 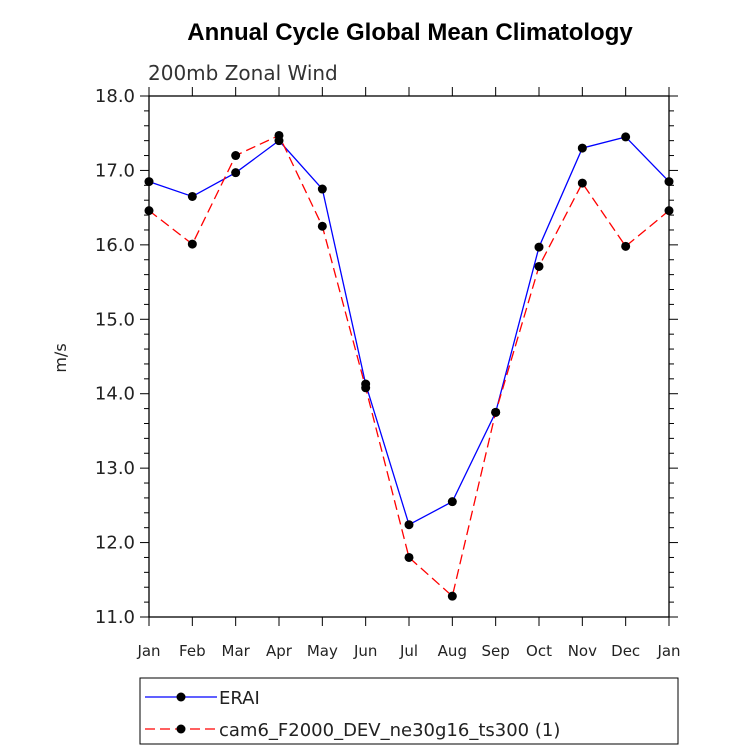 What do you see at coordinates (539, 651) in the screenshot?
I see `x-tick-label: Oct` at bounding box center [539, 651].